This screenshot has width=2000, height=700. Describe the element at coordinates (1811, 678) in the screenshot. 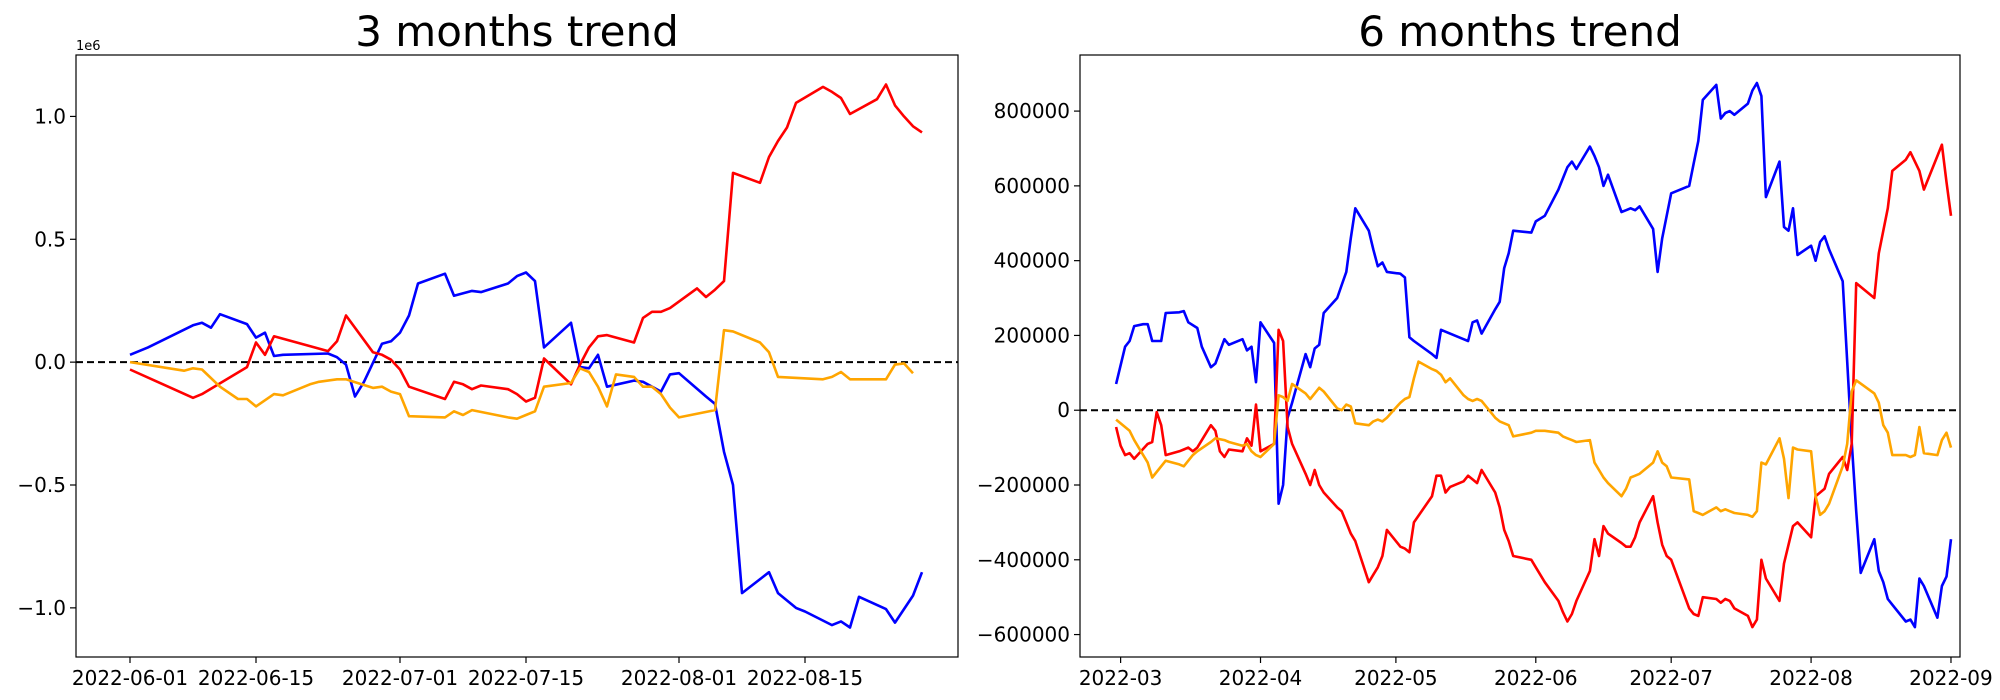

I see `x-tick-label: 2022-08` at that location.